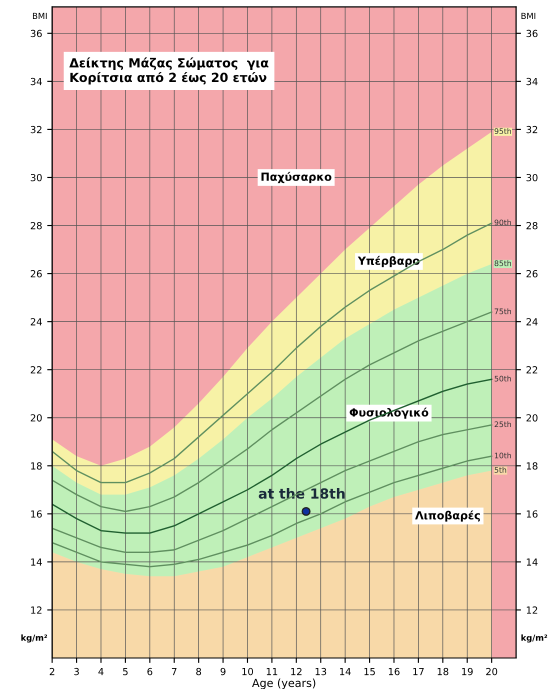 The height and width of the screenshot is (689, 549). What do you see at coordinates (272, 672) in the screenshot?
I see `x-tick-label: 11` at bounding box center [272, 672].